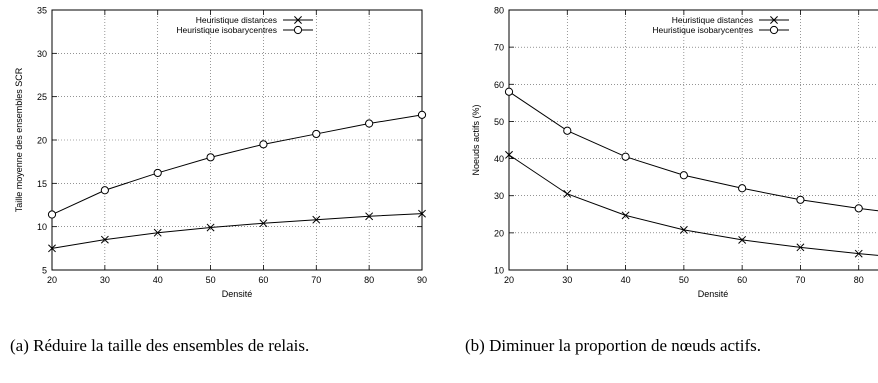 The width and height of the screenshot is (878, 383). Describe the element at coordinates (499, 11) in the screenshot. I see `y-tick-label: 80` at that location.